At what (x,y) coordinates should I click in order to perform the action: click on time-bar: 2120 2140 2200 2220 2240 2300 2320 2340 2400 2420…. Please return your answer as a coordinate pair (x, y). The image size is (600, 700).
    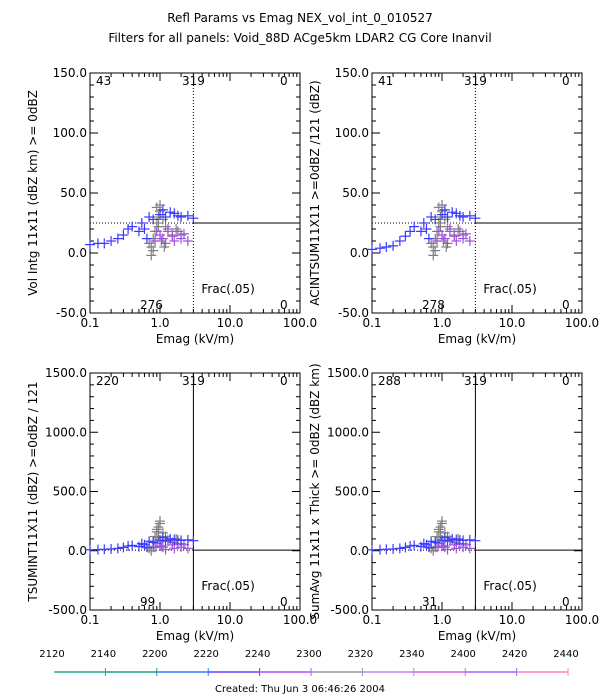
    Looking at the image, I should click on (309, 662).